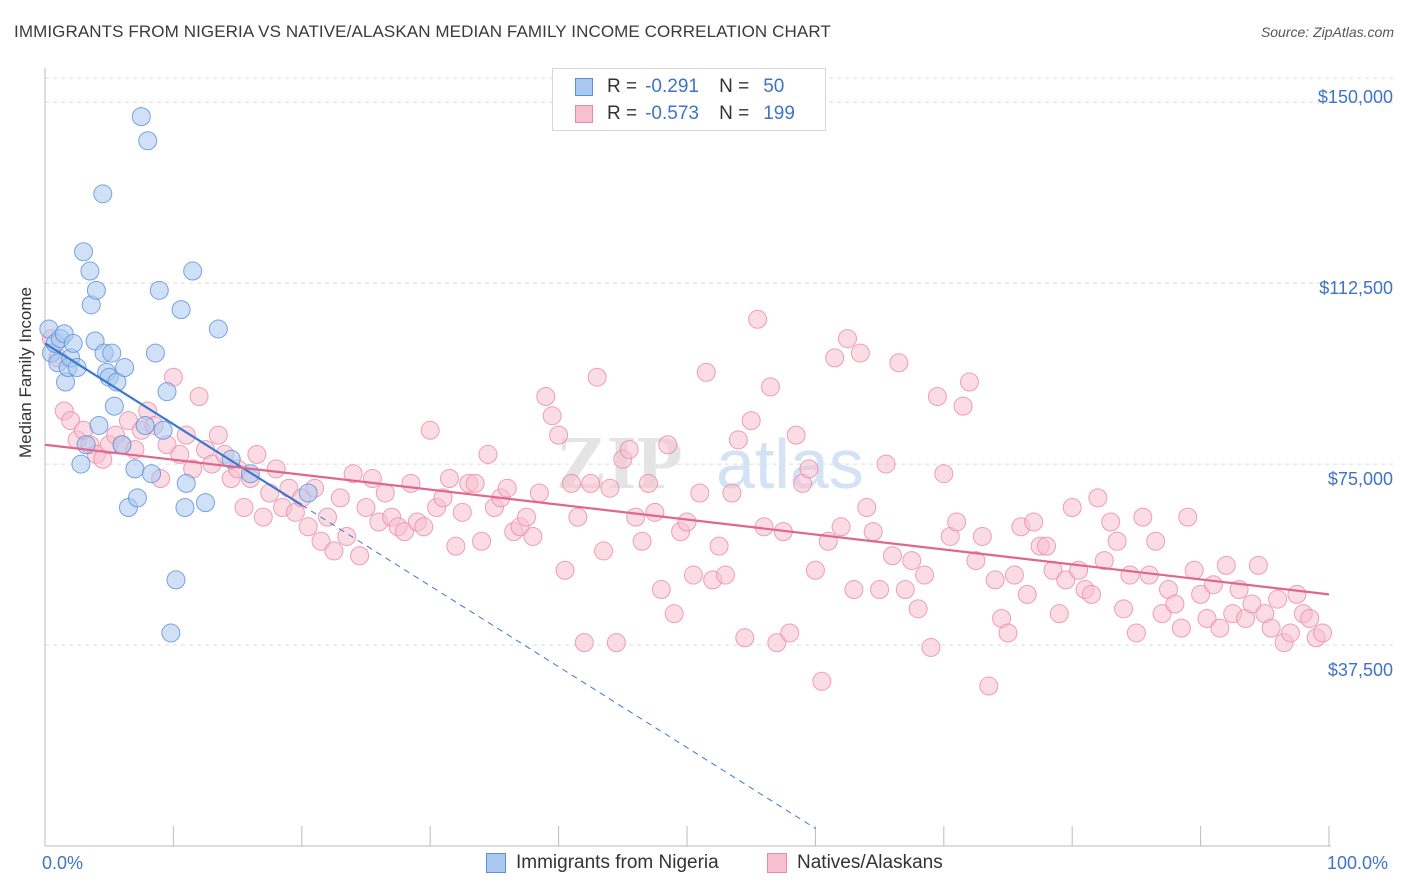  Describe the element at coordinates (672, 113) in the screenshot. I see `r-value: -0.573` at that location.